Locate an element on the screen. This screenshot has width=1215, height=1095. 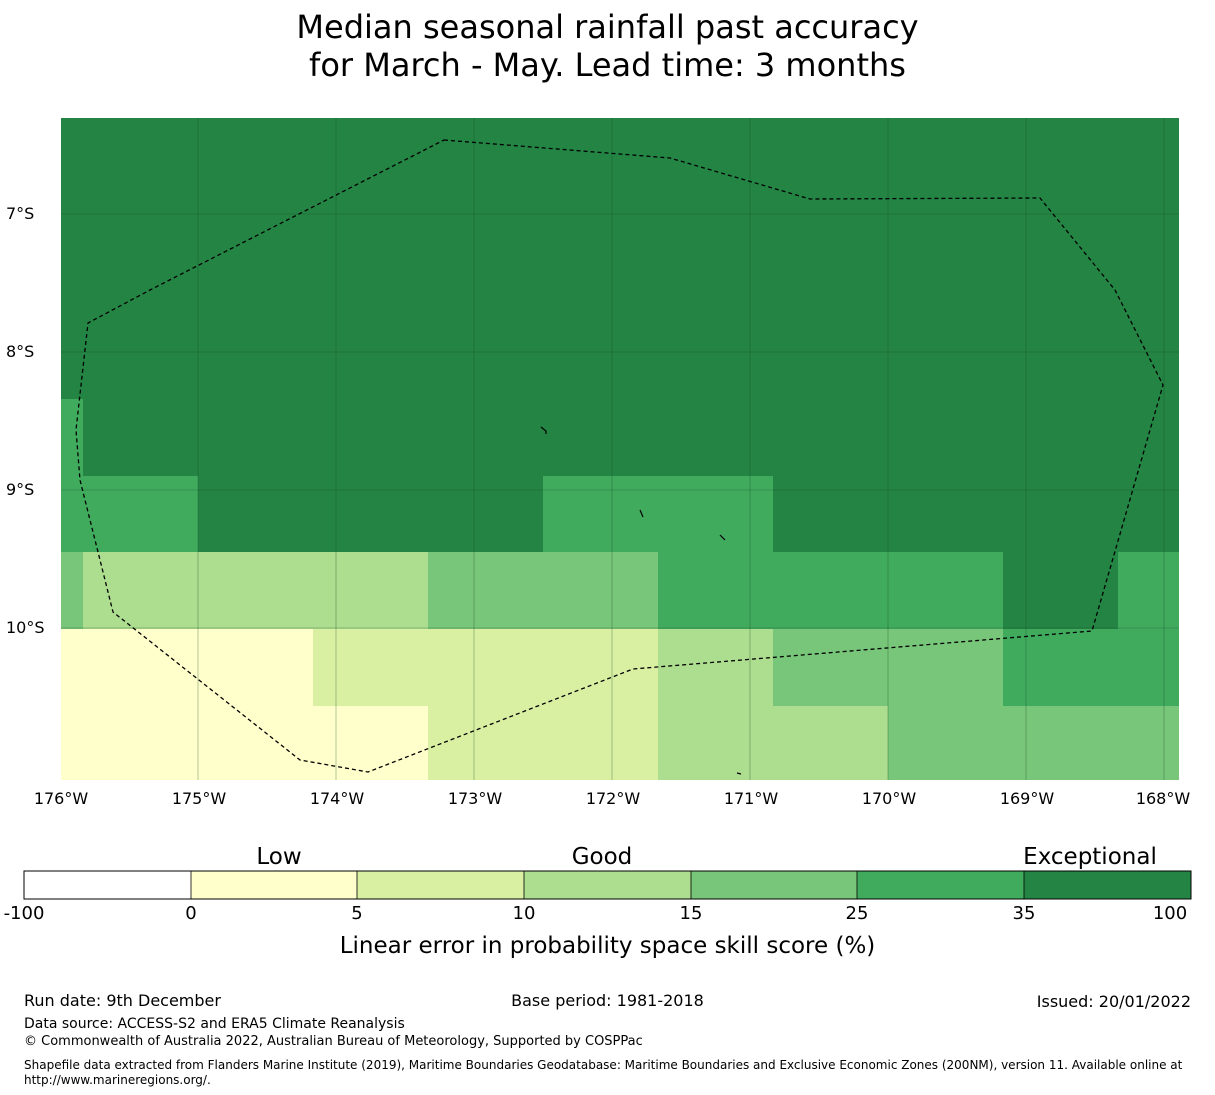
chart-title-line-2: for March - May. Lead time: 3 months is located at coordinates (607, 65).